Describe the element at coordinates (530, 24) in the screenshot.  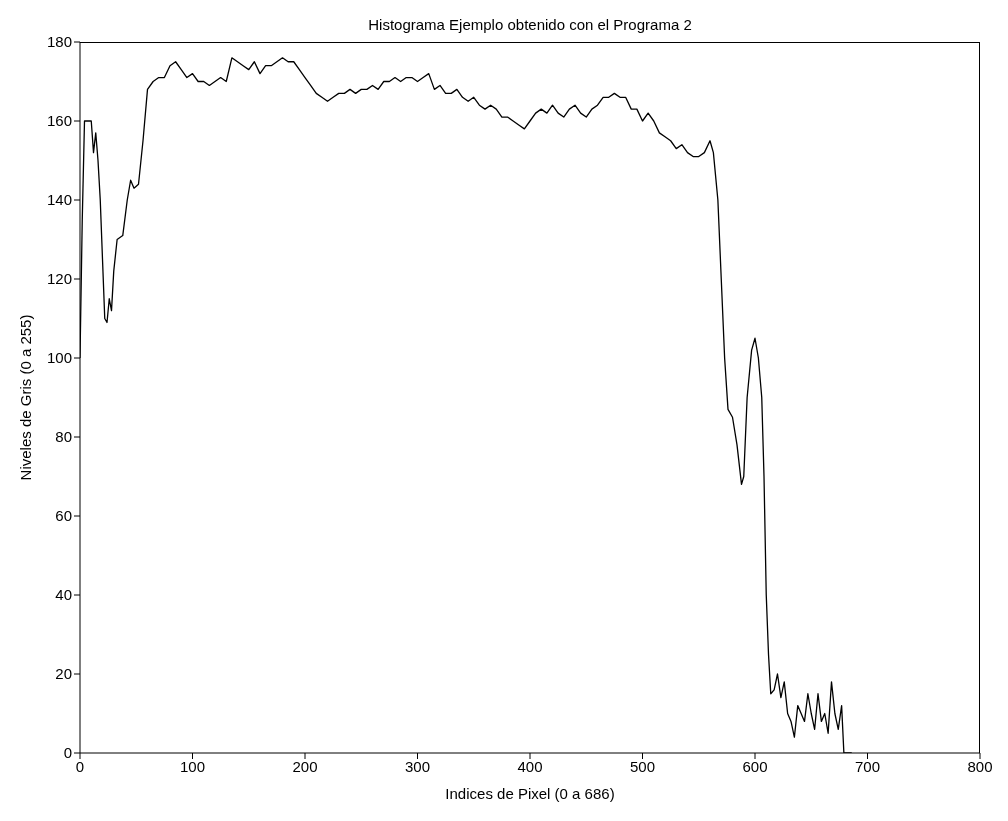
I see `chart-title: Histograma Ejemplo obtenido con el Programa 2` at that location.